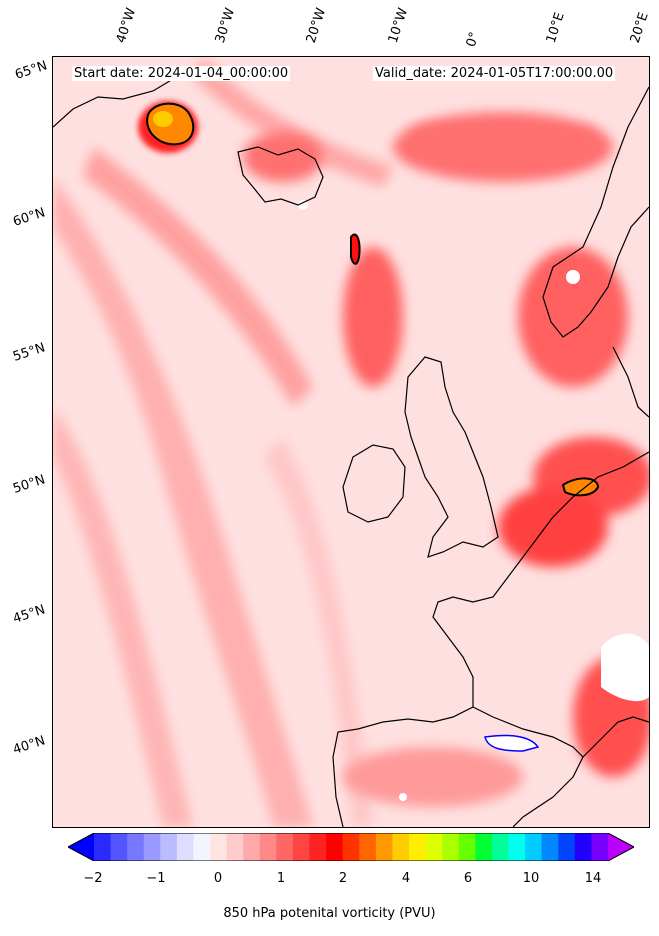  Describe the element at coordinates (555, 28) in the screenshot. I see `lon-label-10e: 10°E` at that location.